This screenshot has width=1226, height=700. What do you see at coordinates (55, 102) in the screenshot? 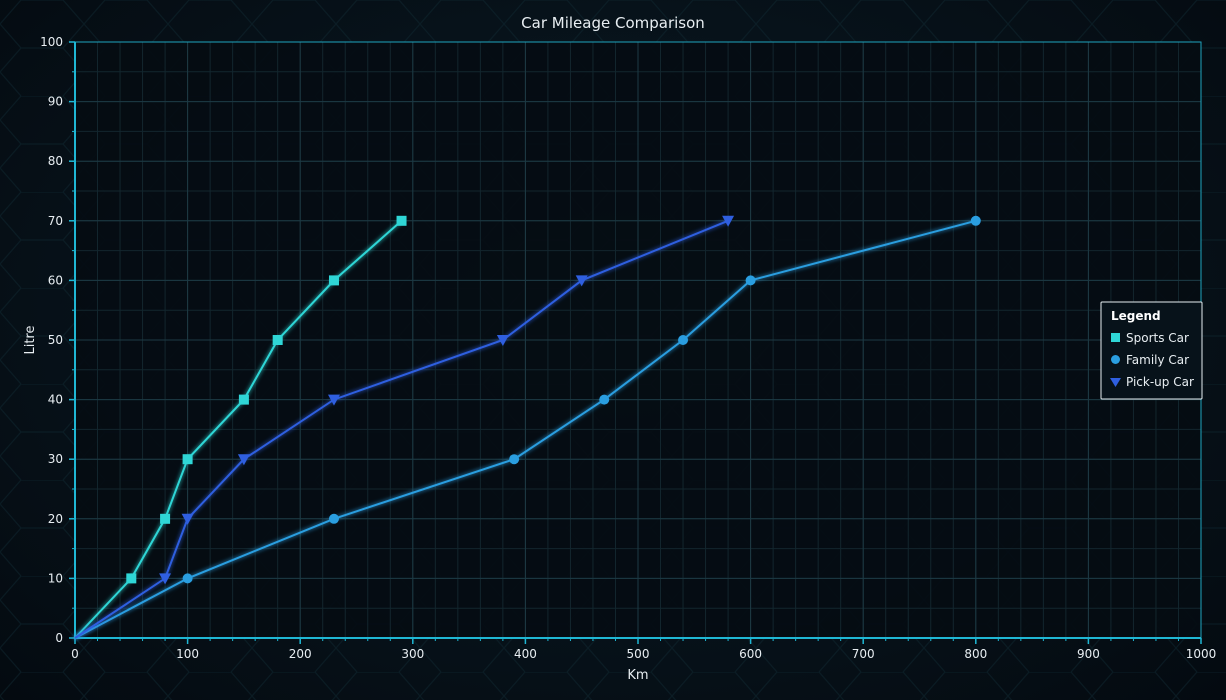
I see `y-tick-label: 90` at bounding box center [55, 102].